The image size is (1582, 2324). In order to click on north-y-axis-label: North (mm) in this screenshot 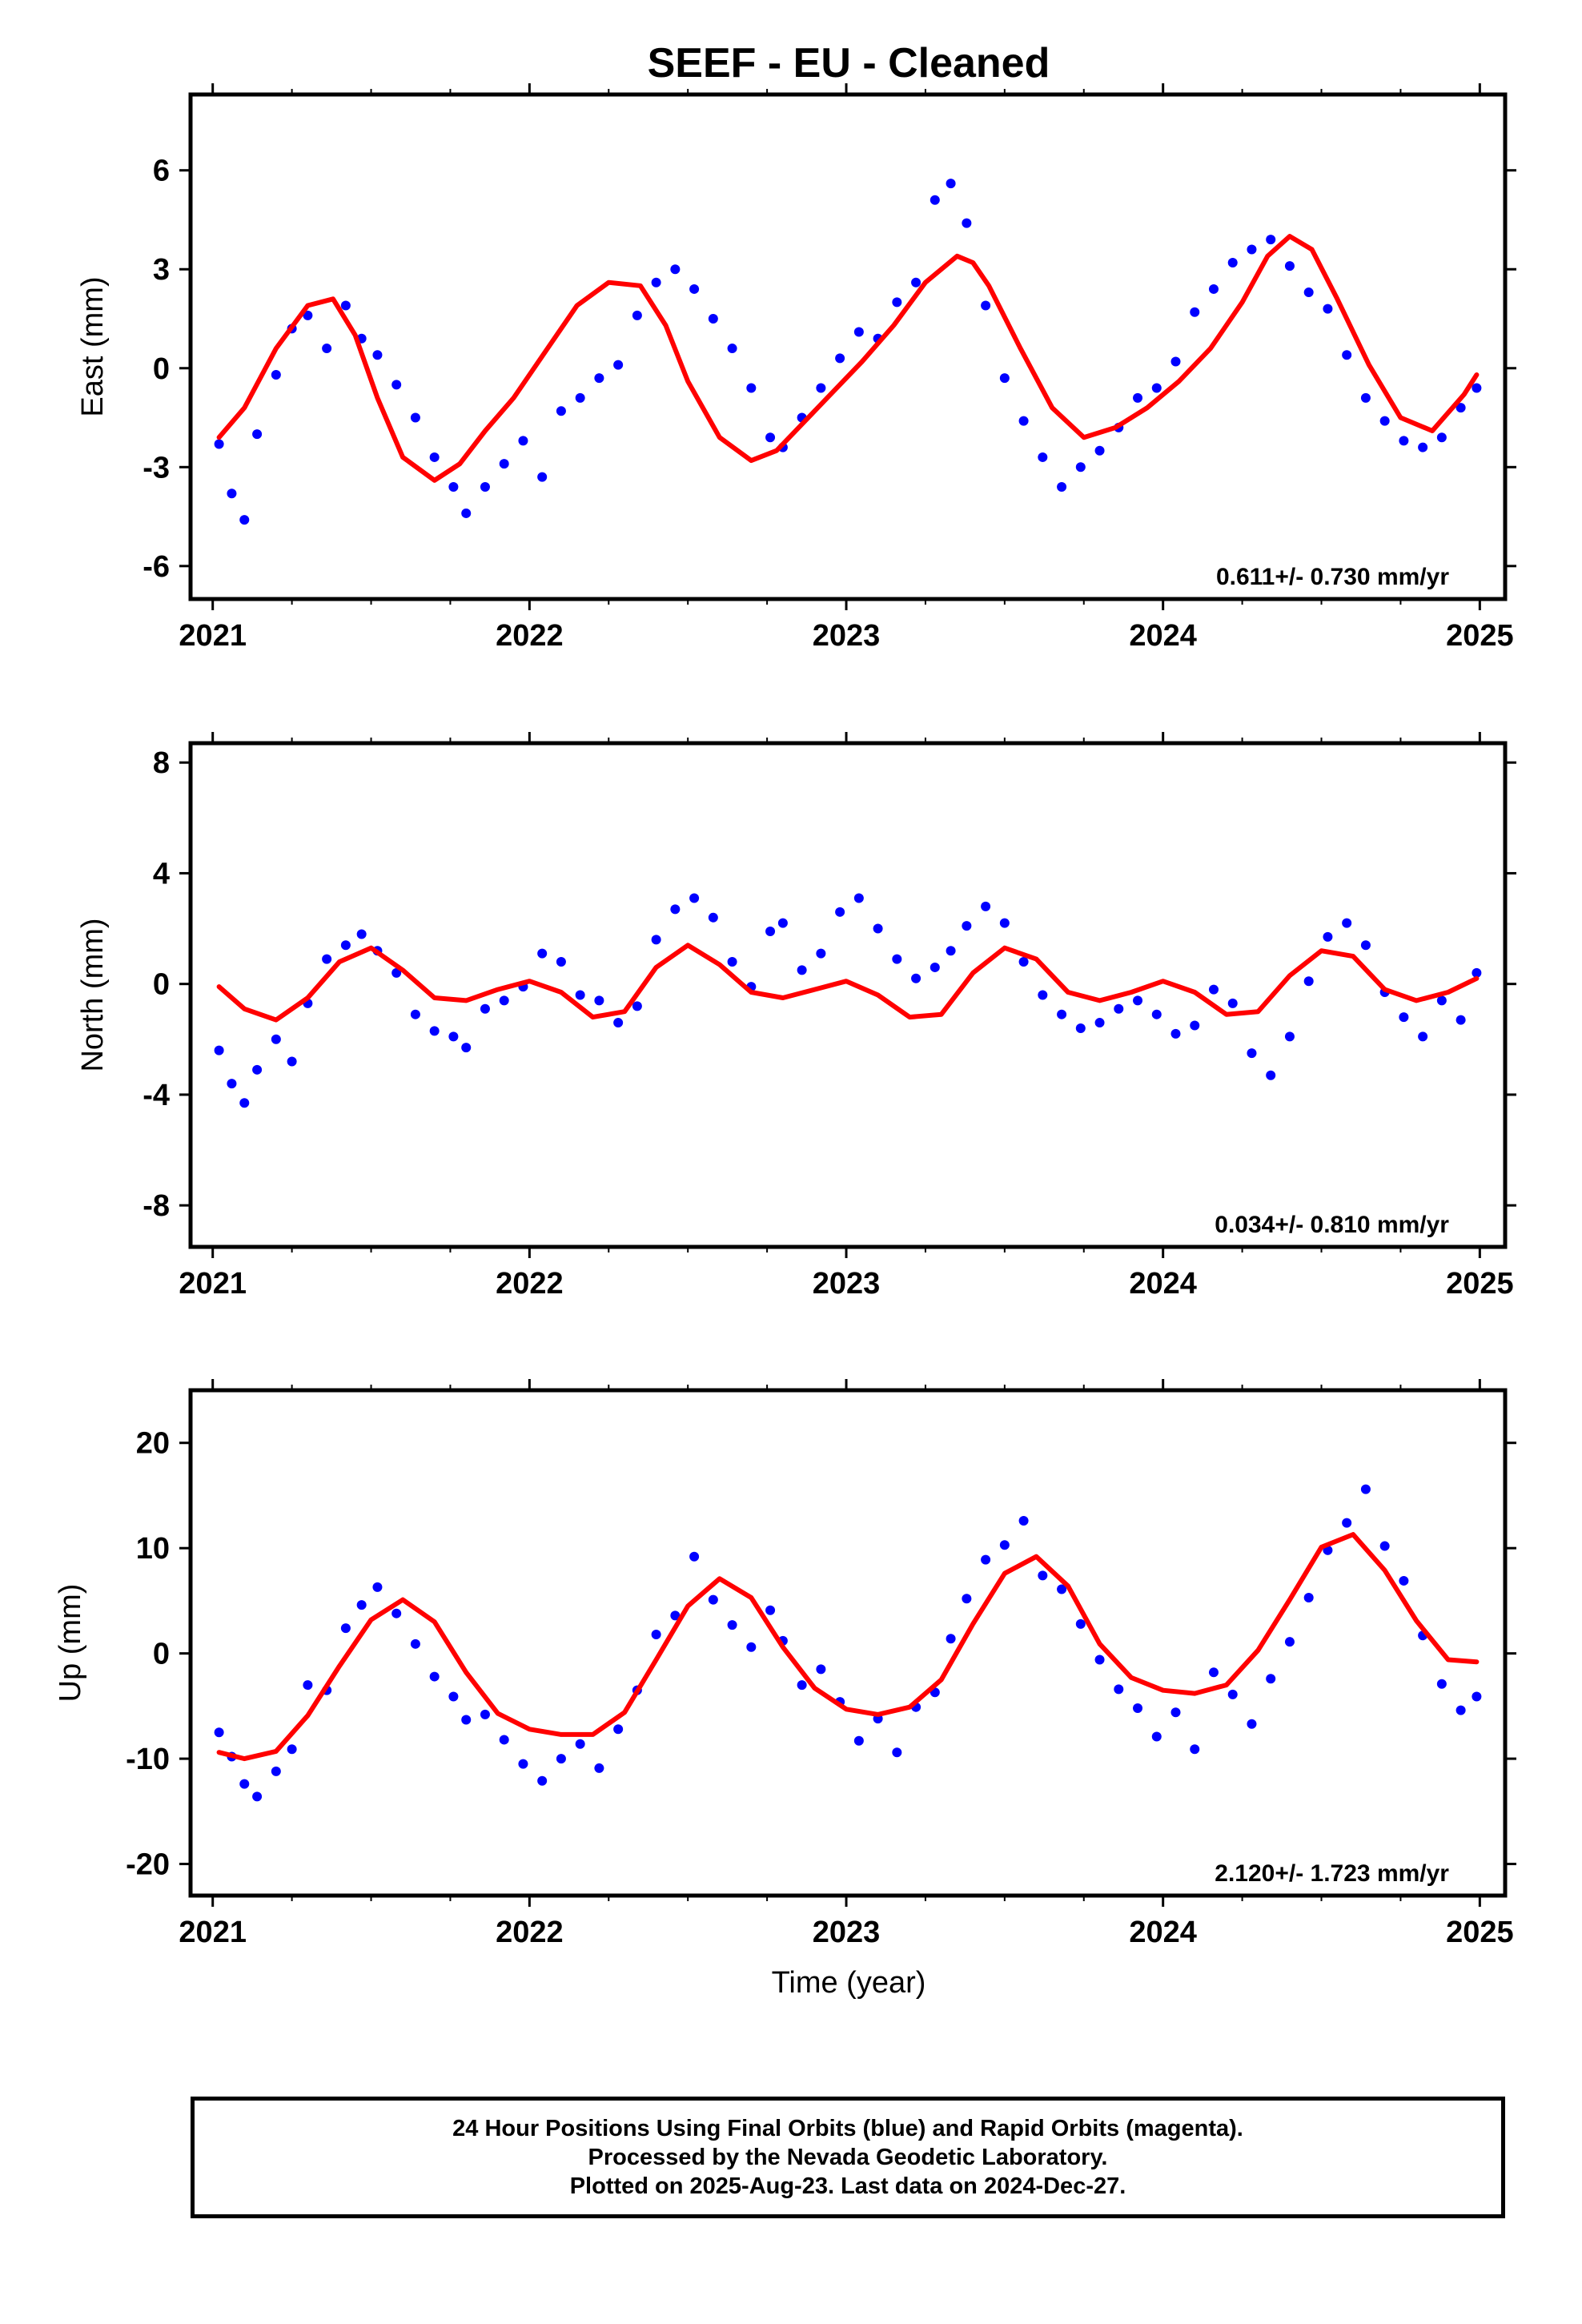, I will do `click(93, 995)`.